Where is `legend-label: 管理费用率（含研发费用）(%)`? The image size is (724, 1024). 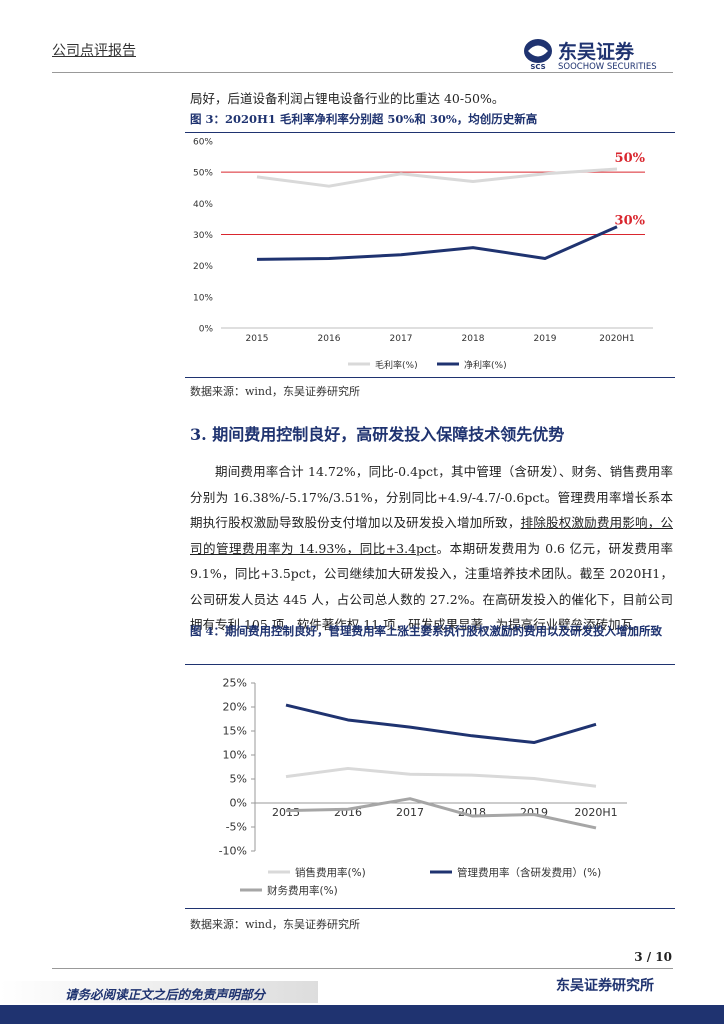 legend-label: 管理费用率（含研发费用）(%) is located at coordinates (529, 872).